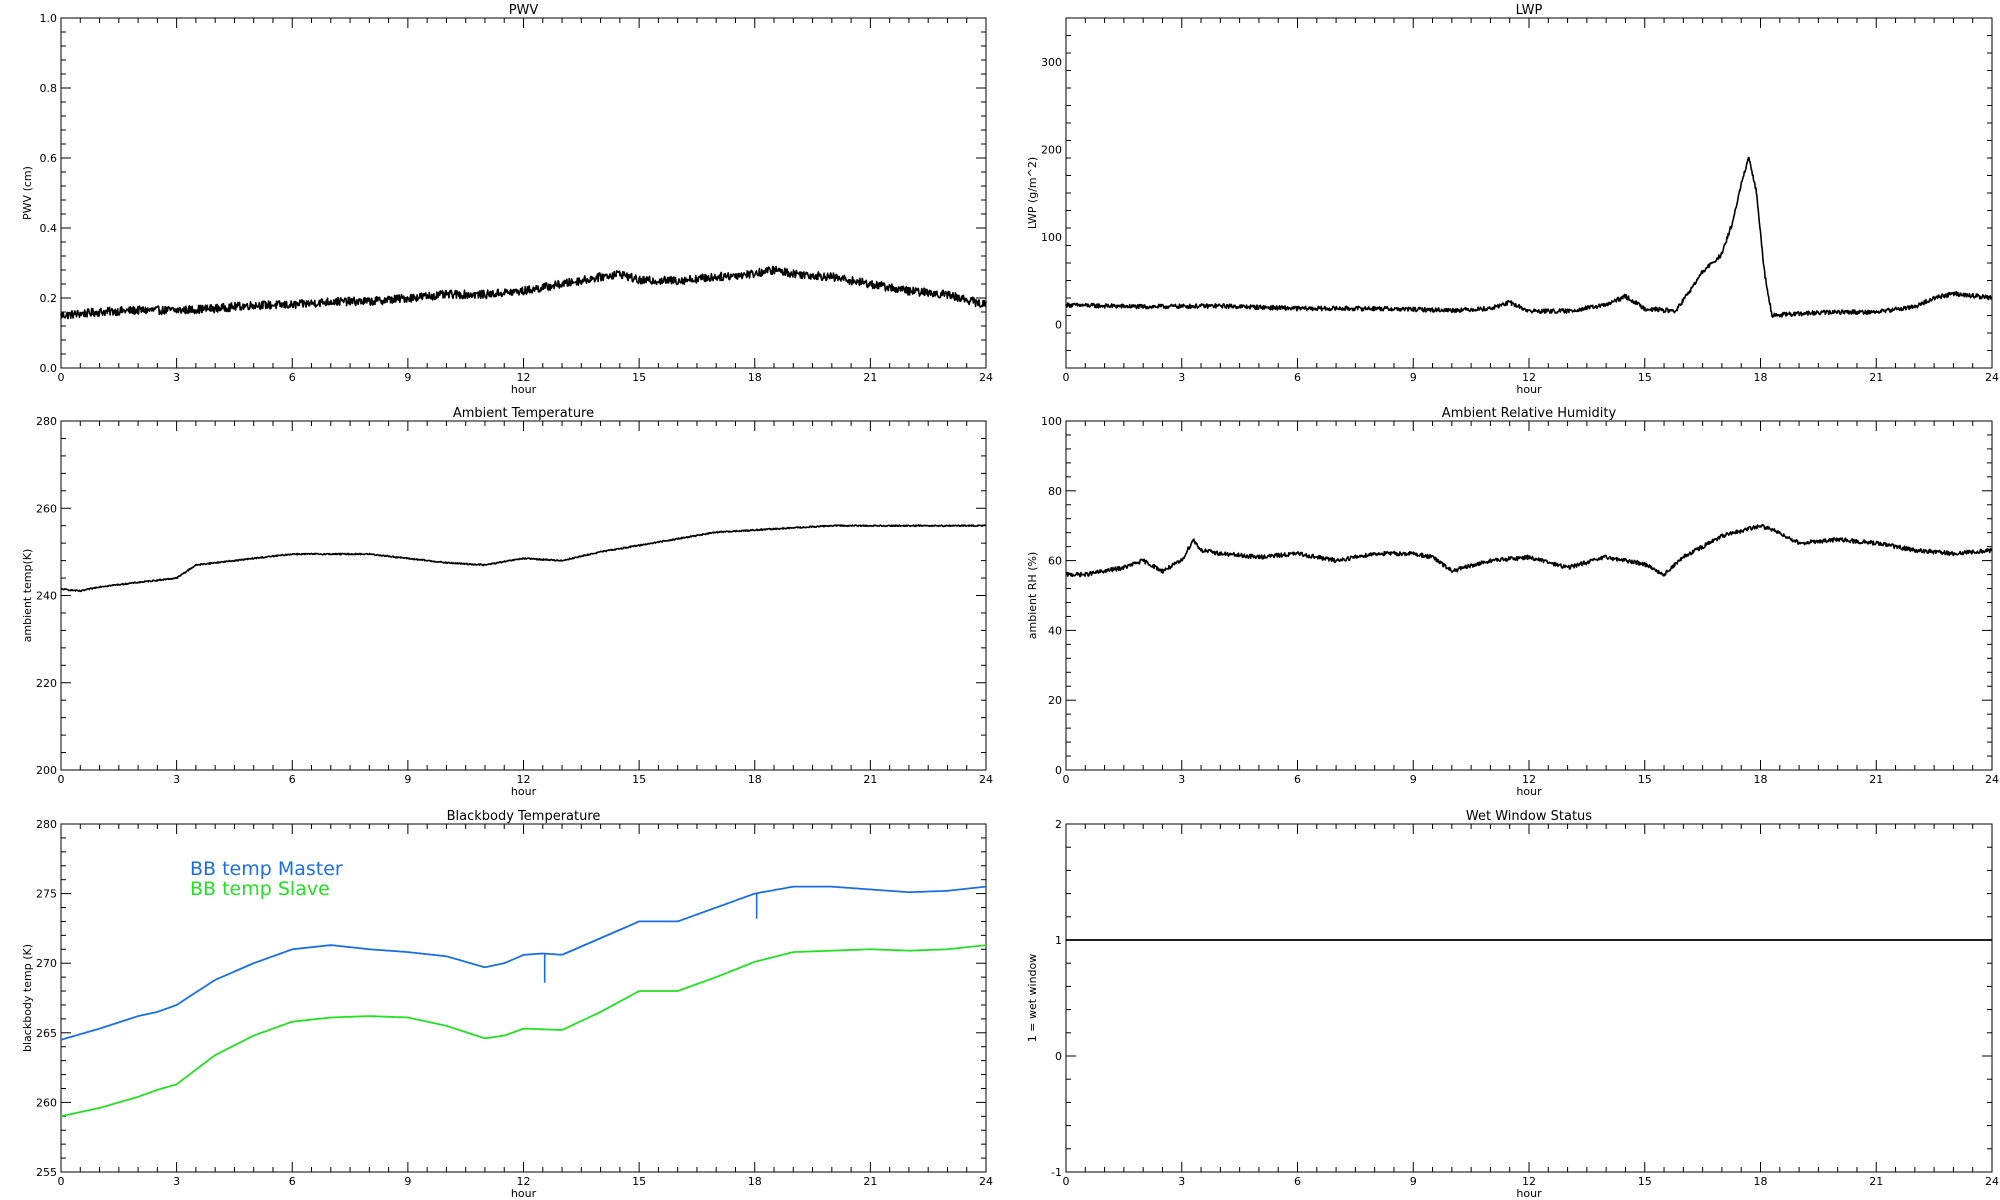 The image size is (2000, 1200). I want to click on y-tick-label: 280, so click(46, 421).